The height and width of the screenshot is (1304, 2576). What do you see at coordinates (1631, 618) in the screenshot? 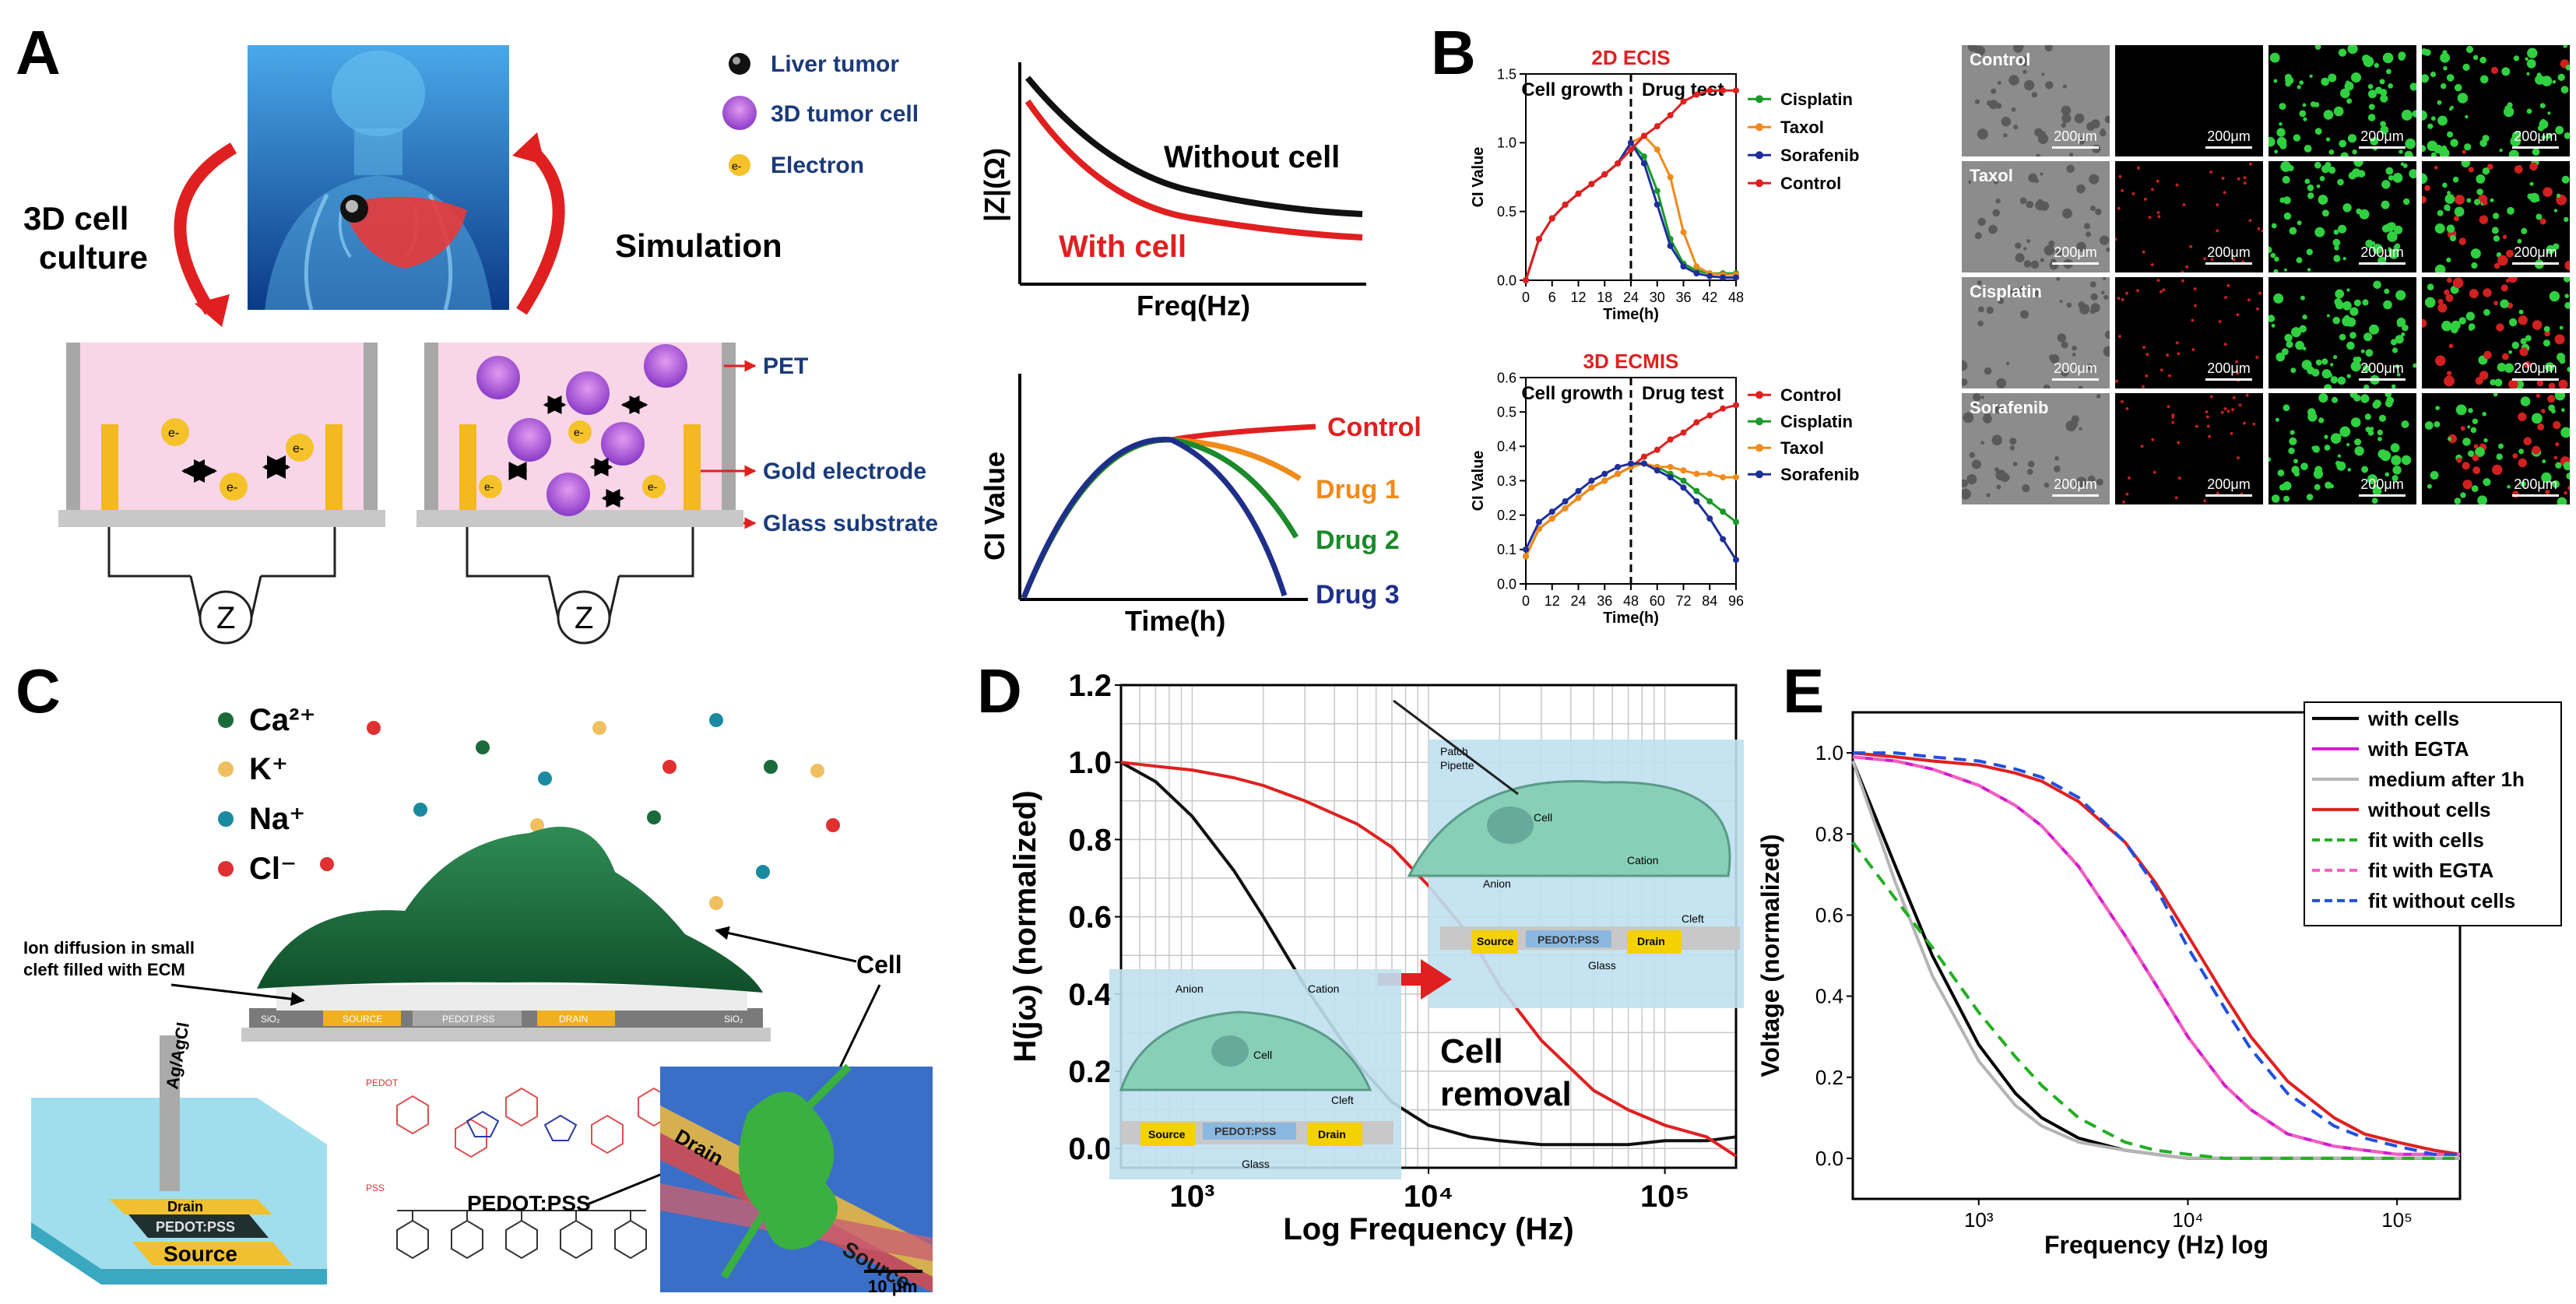
I see `x-axis-label: Time(h)` at bounding box center [1631, 618].